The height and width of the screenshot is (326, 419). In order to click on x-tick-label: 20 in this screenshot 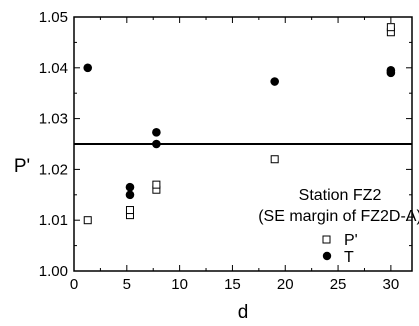, I will do `click(285, 284)`.